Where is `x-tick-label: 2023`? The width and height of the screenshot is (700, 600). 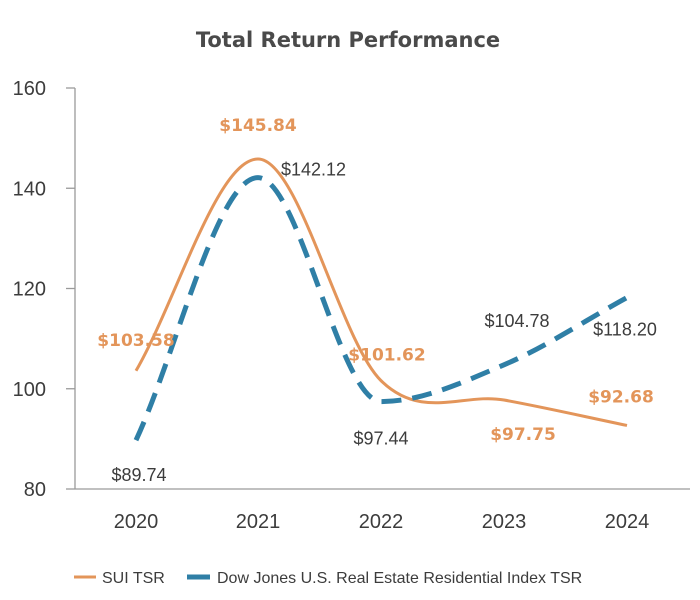
x-tick-label: 2023 is located at coordinates (504, 522).